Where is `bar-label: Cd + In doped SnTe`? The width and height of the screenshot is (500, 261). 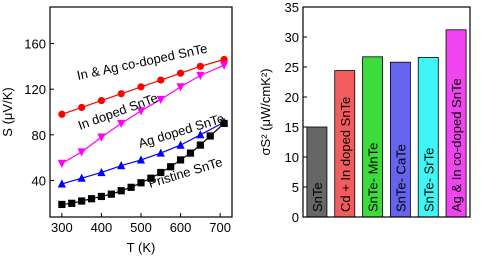
bar-label: Cd + In doped SnTe is located at coordinates (345, 154).